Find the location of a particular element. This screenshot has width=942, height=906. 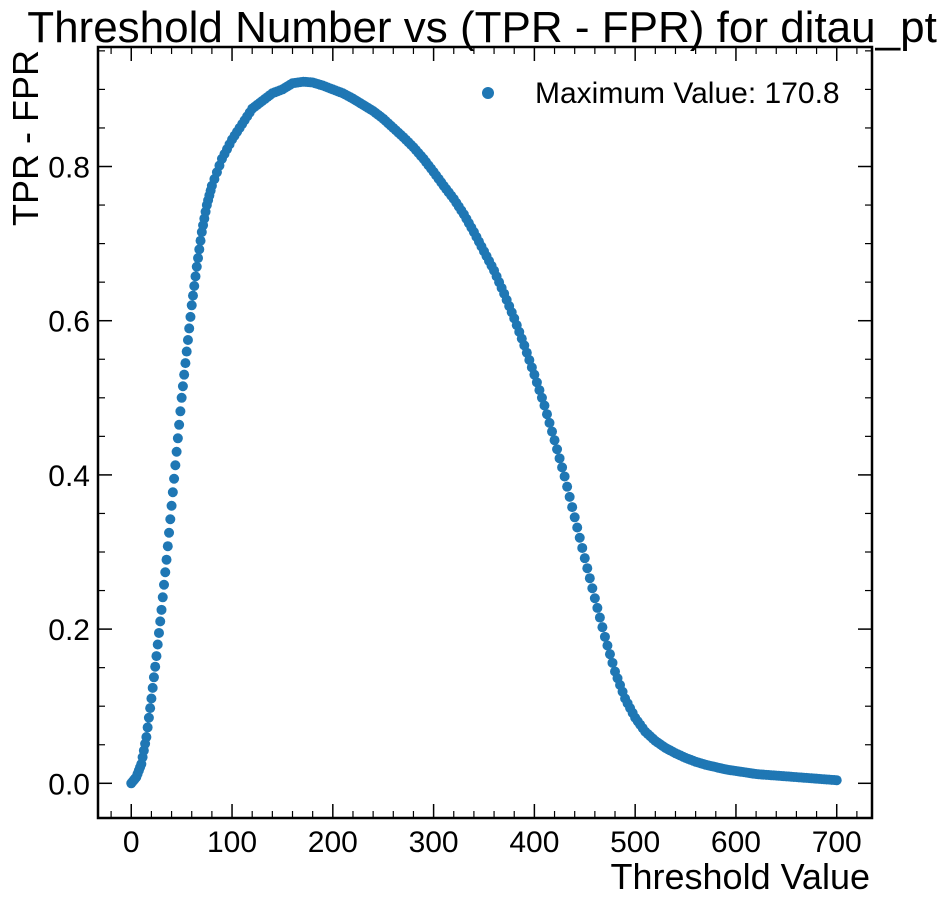

x-tick-label: 200 is located at coordinates (333, 842).